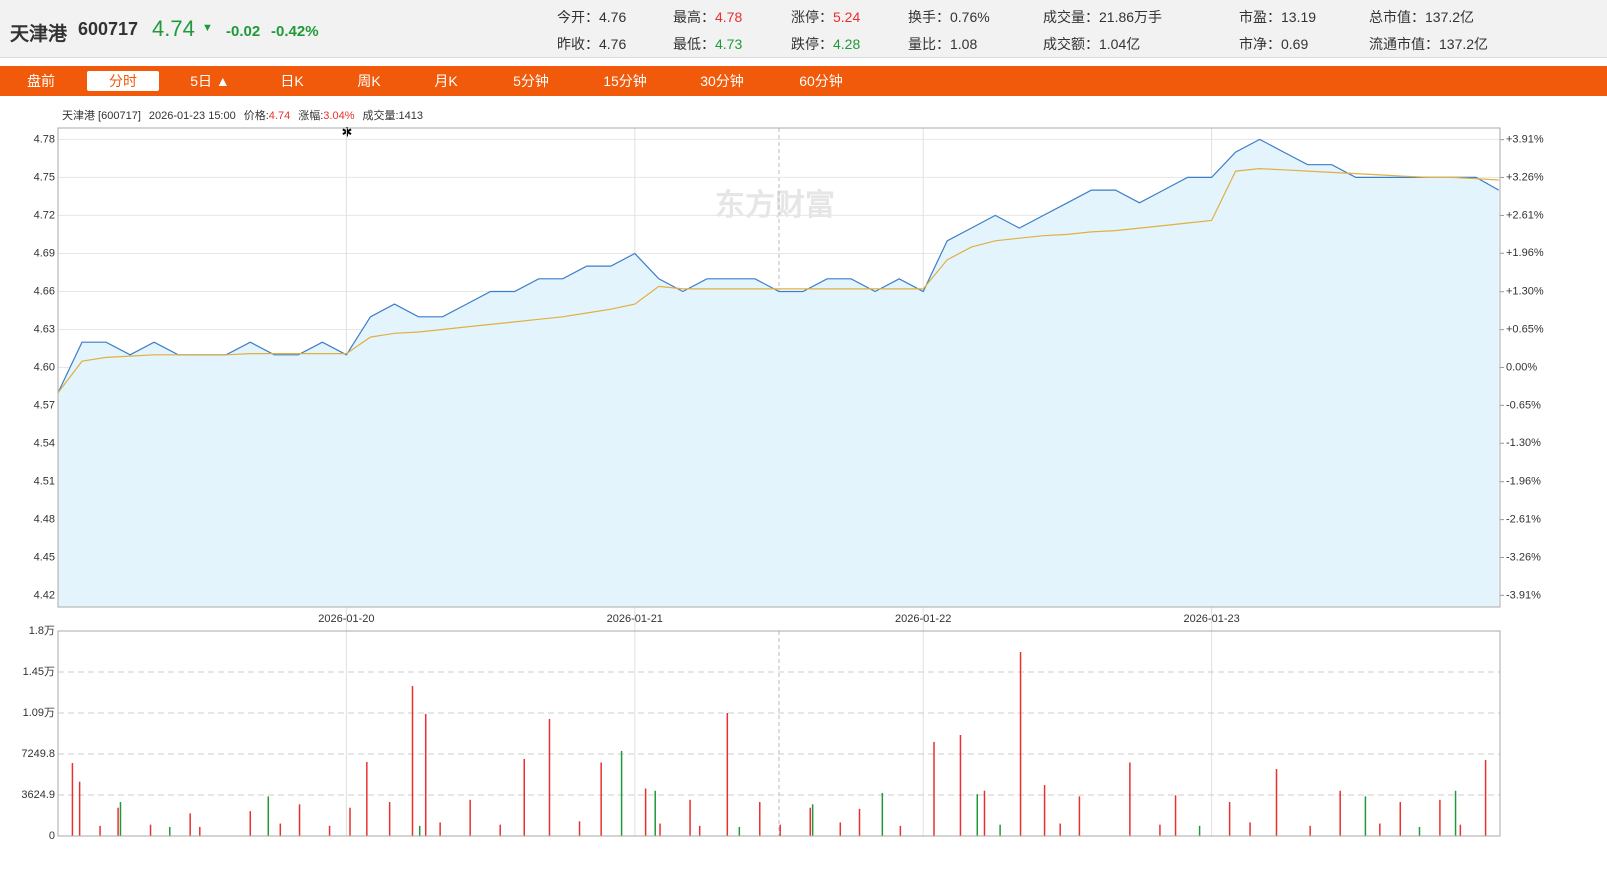 This screenshot has height=879, width=1607. Describe the element at coordinates (44, 596) in the screenshot. I see `y-tick-label: 4.42` at that location.